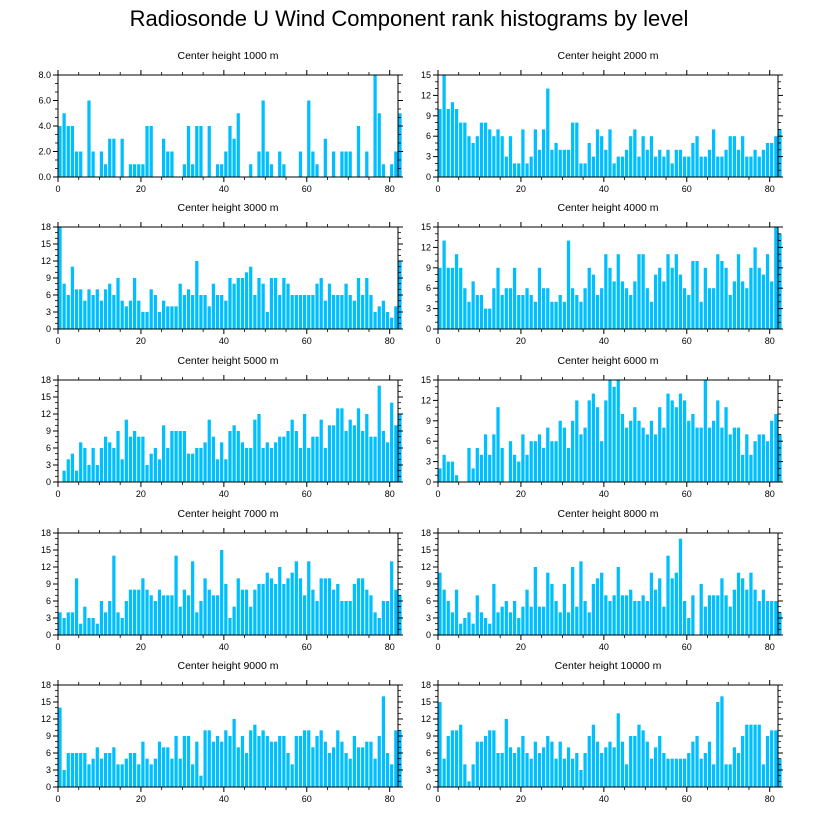 The height and width of the screenshot is (824, 818). I want to click on y-tick-label: 0.0, so click(44, 177).